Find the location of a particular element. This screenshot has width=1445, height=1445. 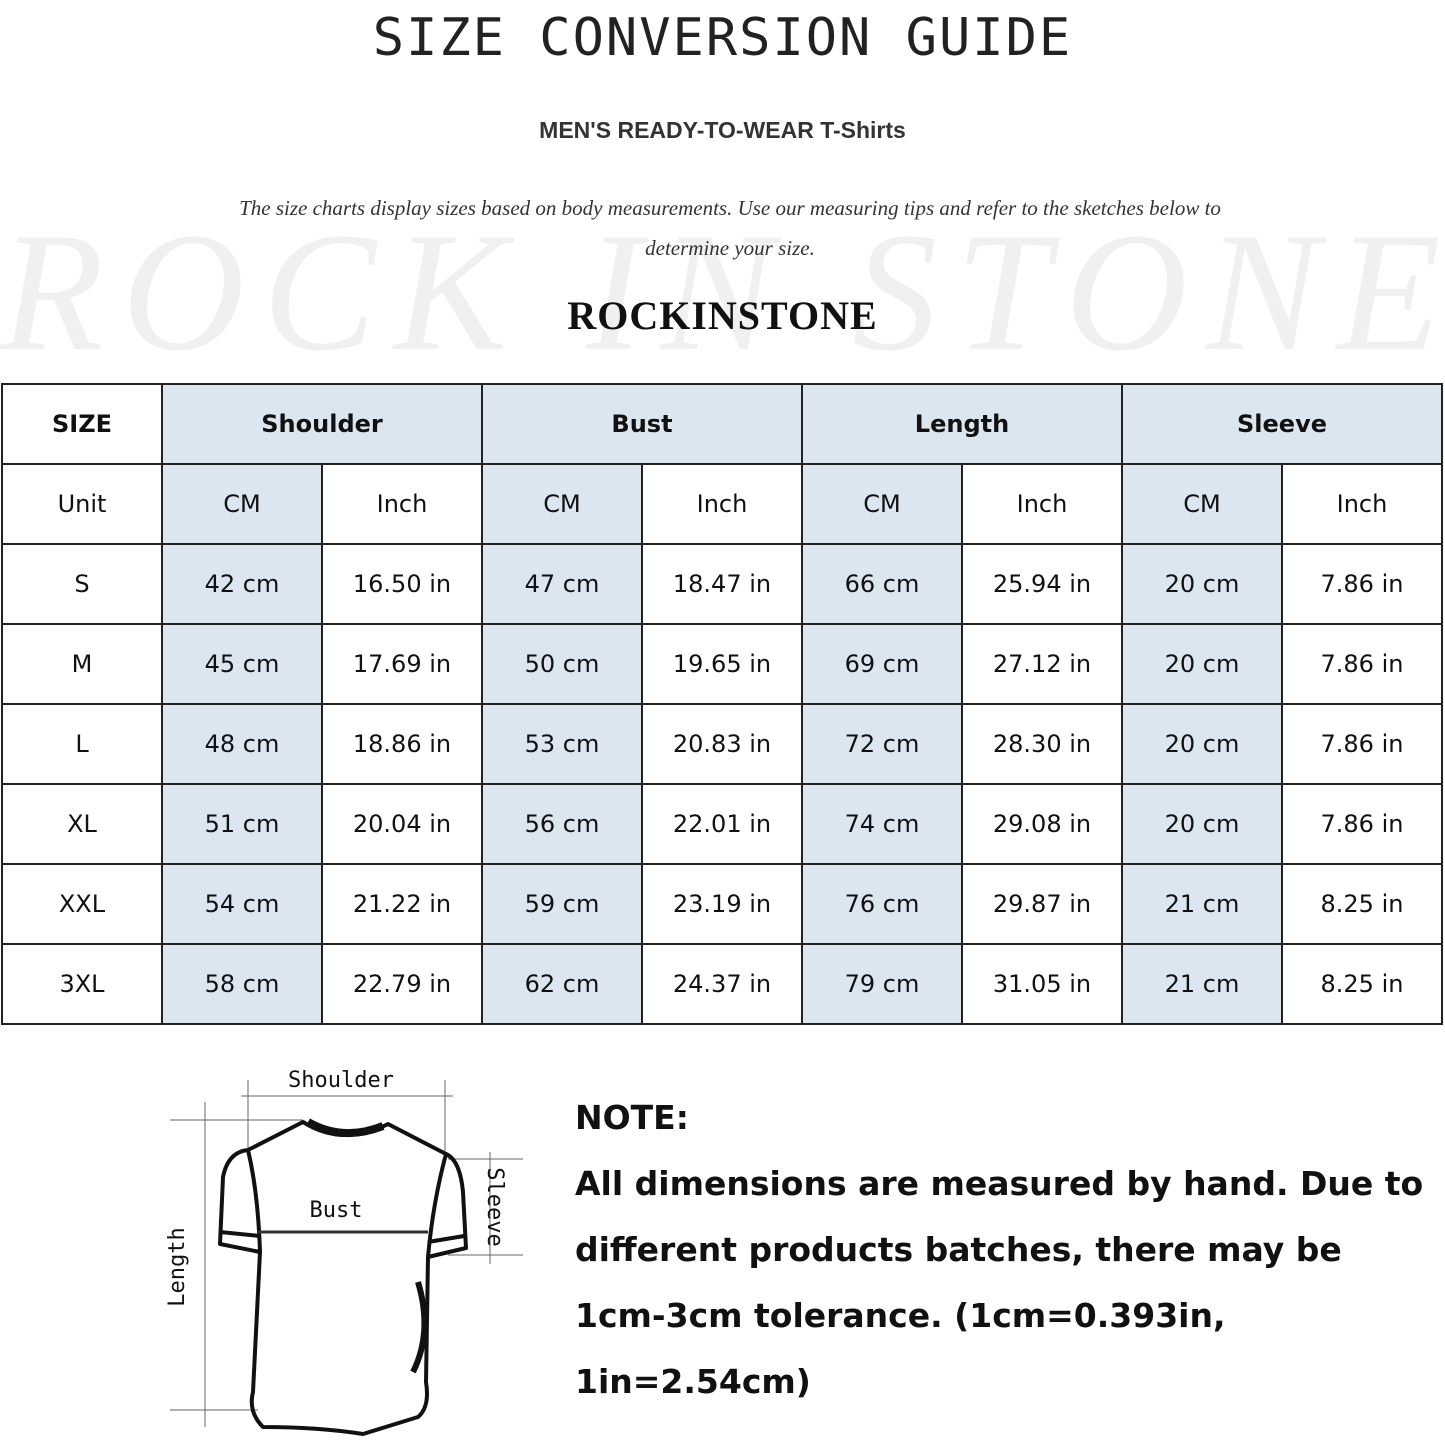

measurement-cell: 17.69 in is located at coordinates (402, 664).